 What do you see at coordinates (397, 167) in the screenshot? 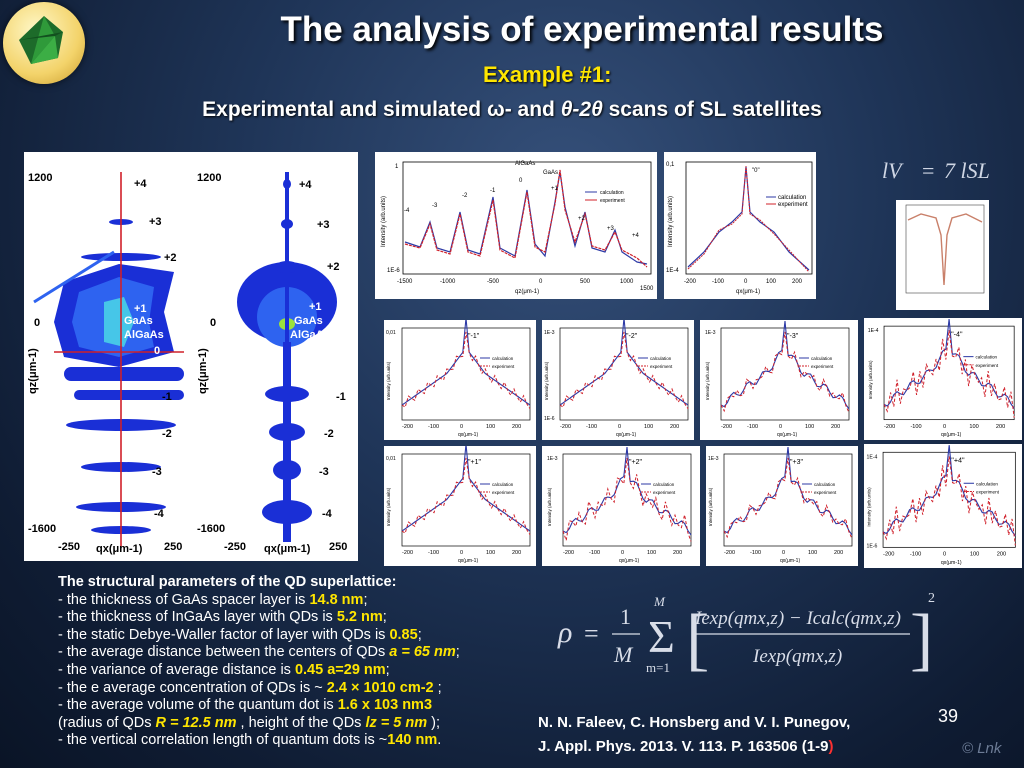
I see `svg-text: 1` at bounding box center [397, 167].